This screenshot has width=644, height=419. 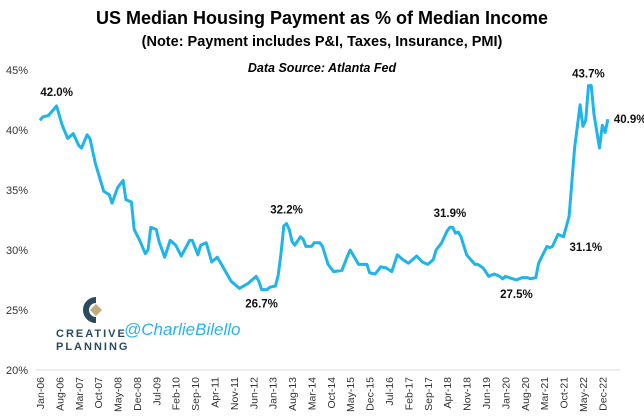 What do you see at coordinates (429, 394) in the screenshot?
I see `x-tick-label: Sep-17` at bounding box center [429, 394].